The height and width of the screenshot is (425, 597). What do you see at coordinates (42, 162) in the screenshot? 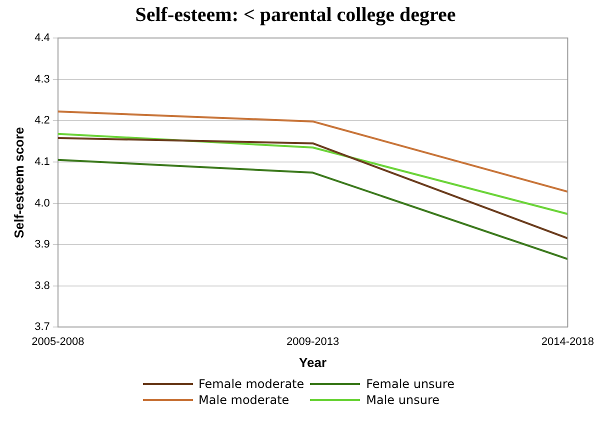
I see `y-tick-label: 4.1` at bounding box center [42, 162].